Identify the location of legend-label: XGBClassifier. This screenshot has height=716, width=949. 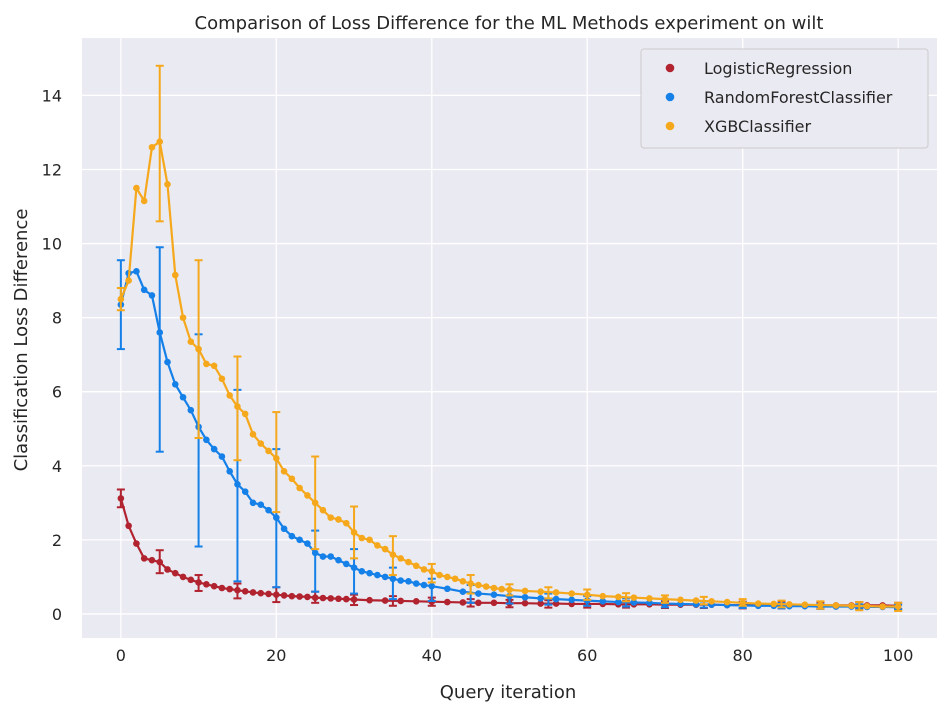
(758, 126).